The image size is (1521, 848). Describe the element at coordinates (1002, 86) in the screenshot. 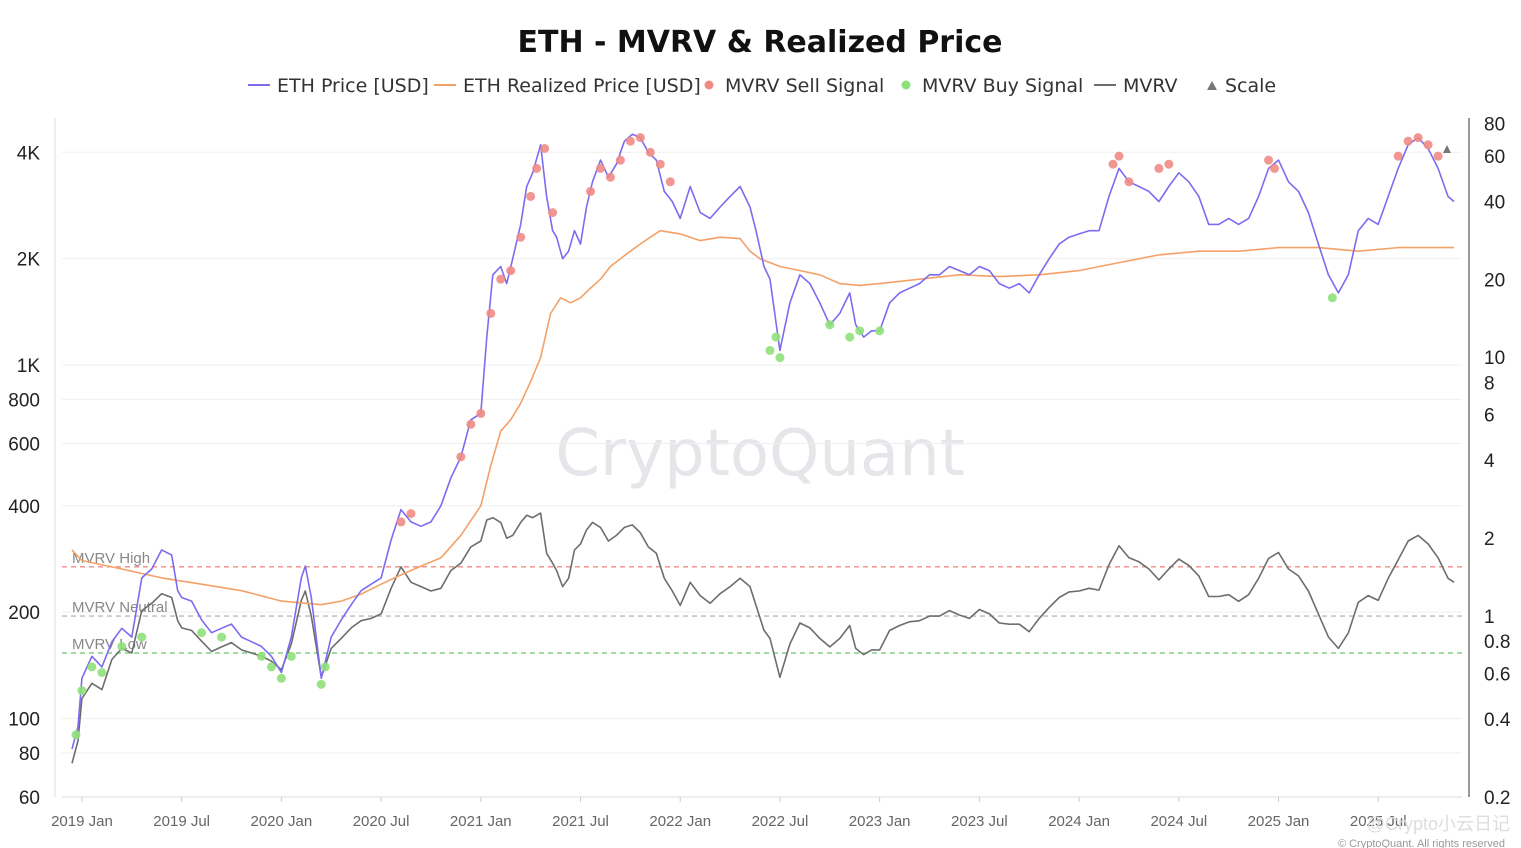

I see `legend-label: MVRV Buy Signal` at that location.